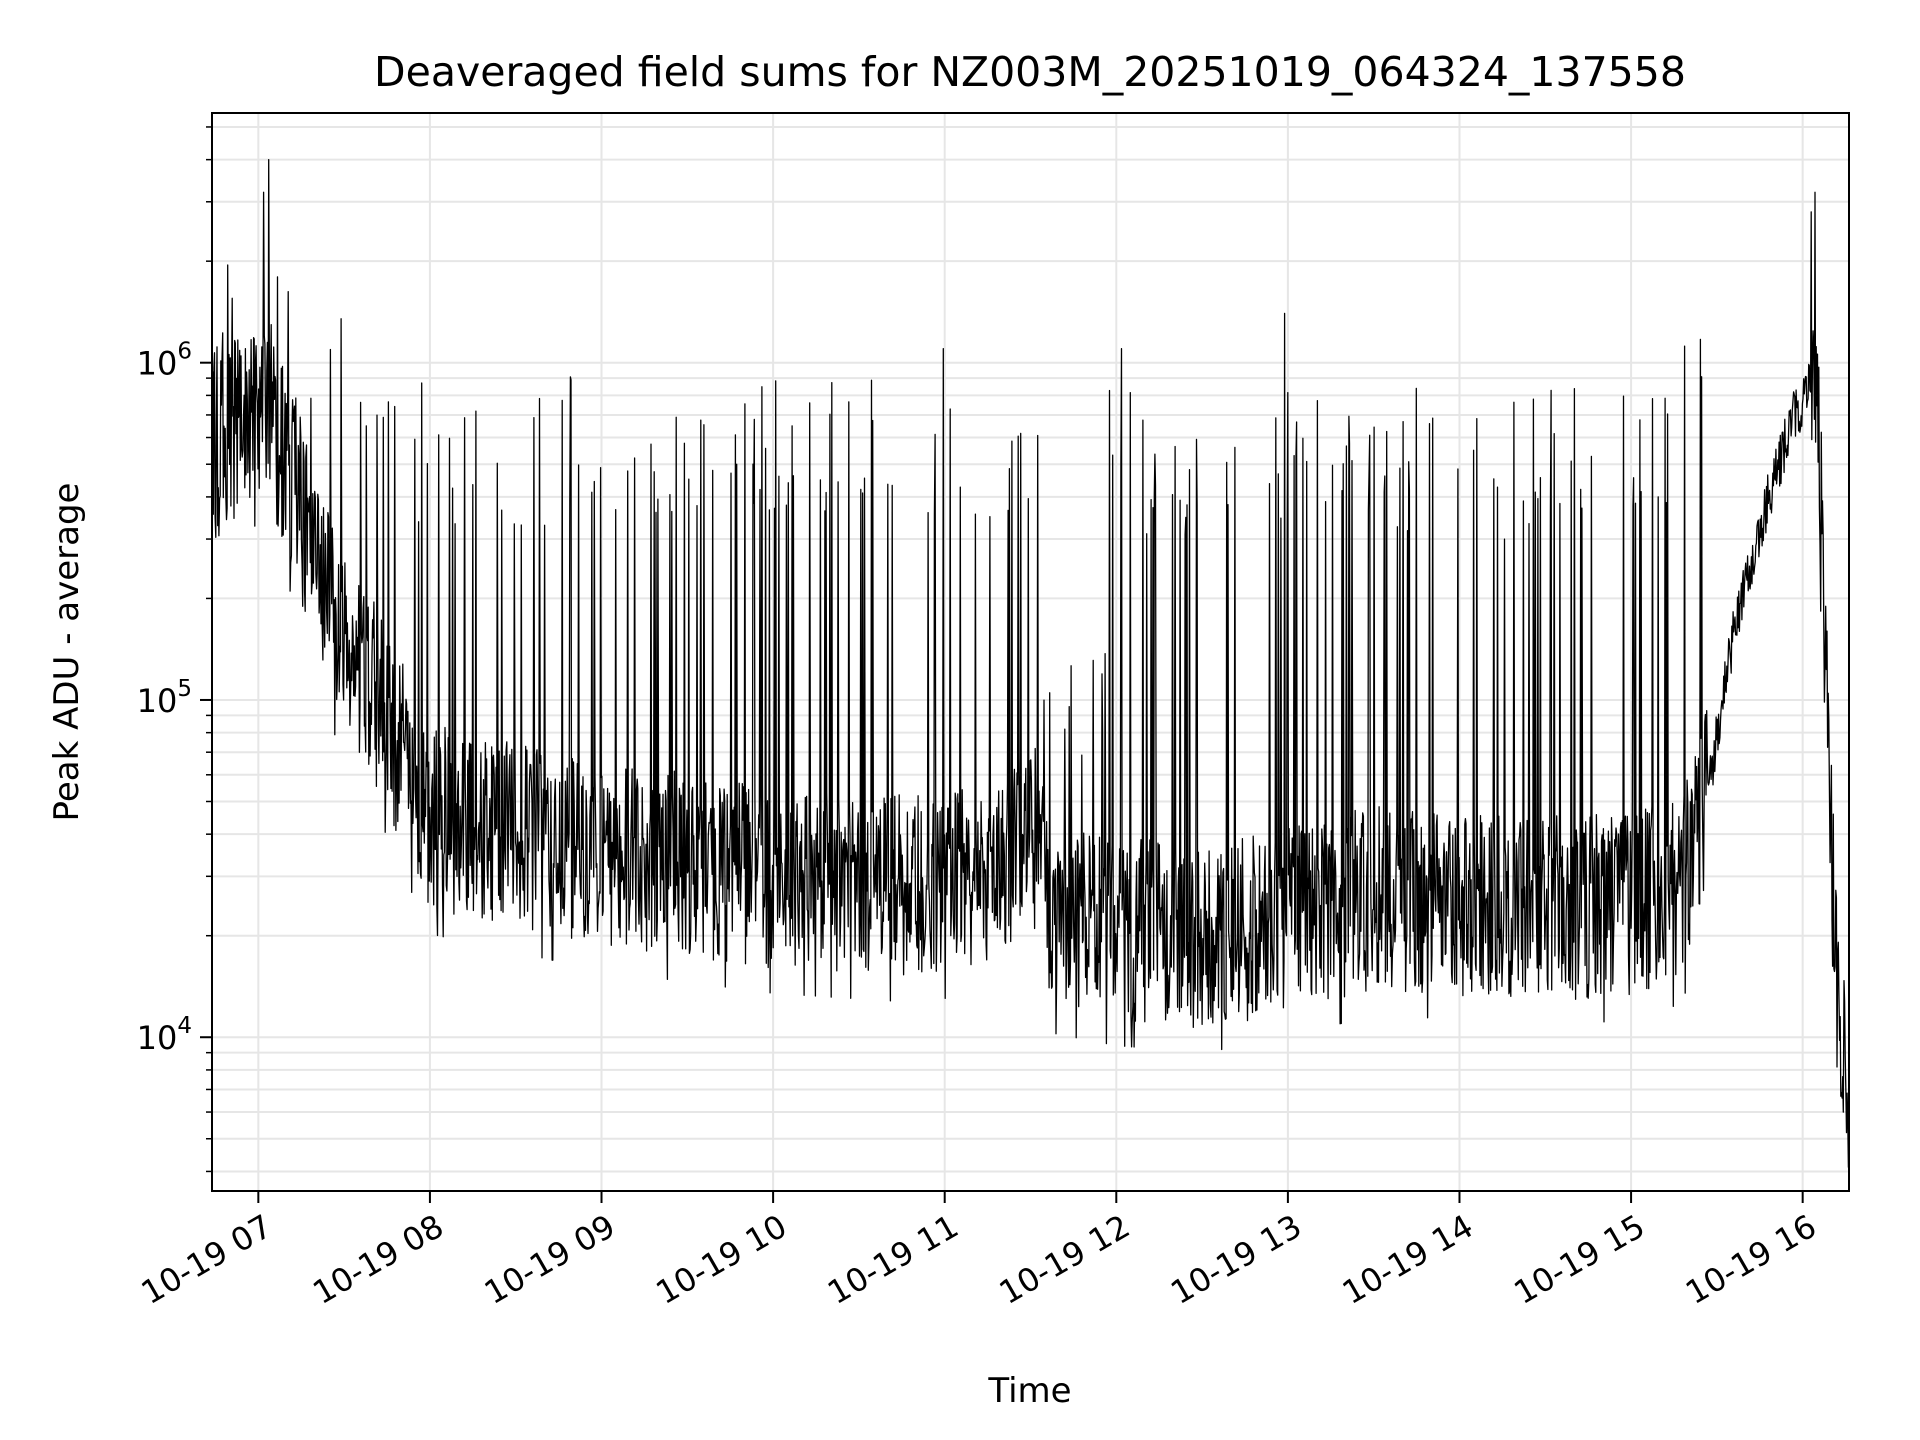 The width and height of the screenshot is (1920, 1440). Describe the element at coordinates (184, 352) in the screenshot. I see `y-tick-label-exponent: 6` at that location.